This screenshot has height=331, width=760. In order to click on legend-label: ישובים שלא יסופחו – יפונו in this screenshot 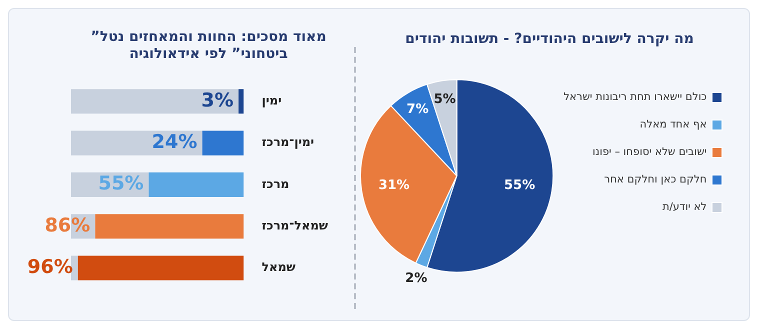, I will do `click(649, 152)`.